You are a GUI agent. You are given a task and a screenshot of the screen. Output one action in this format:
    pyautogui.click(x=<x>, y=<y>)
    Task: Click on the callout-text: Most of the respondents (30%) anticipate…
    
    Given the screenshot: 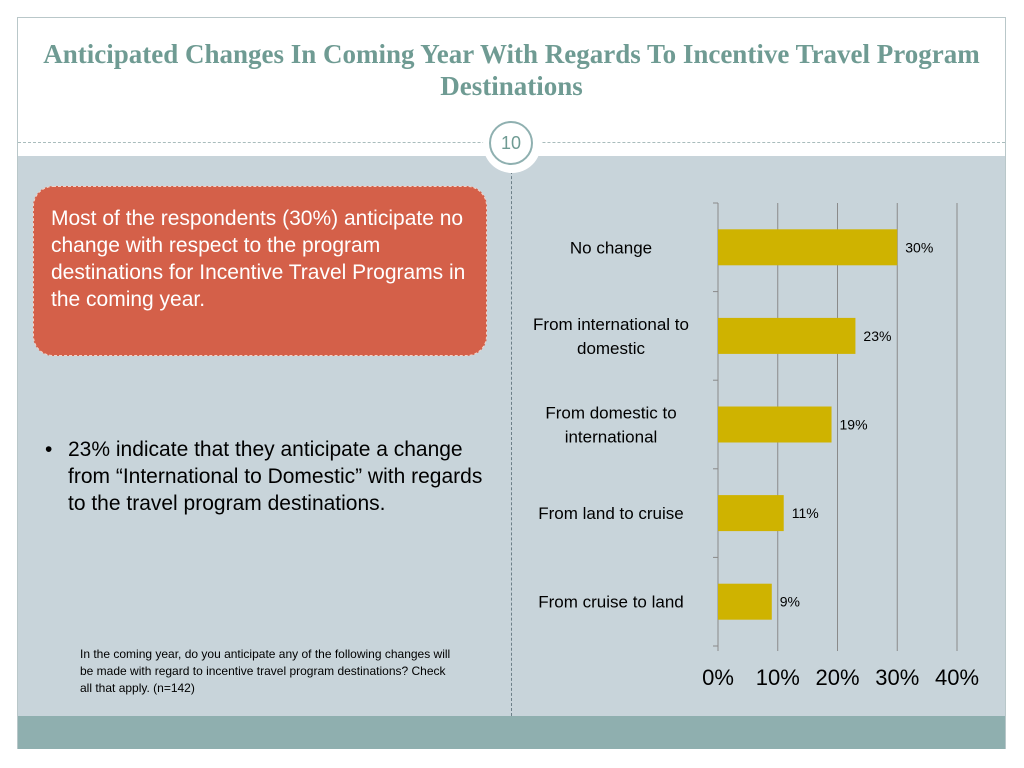 What is the action you would take?
    pyautogui.click(x=258, y=259)
    